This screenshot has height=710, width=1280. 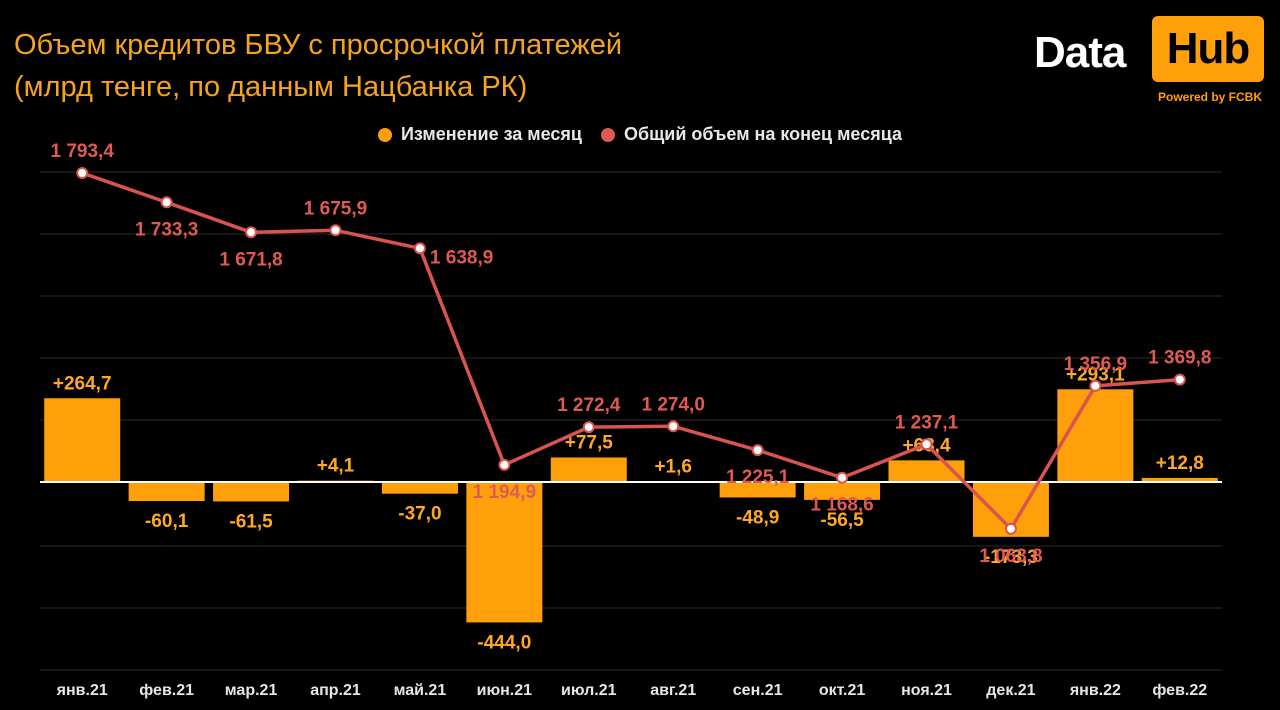 I want to click on x-tick-label-9: окт.21, so click(x=842, y=690).